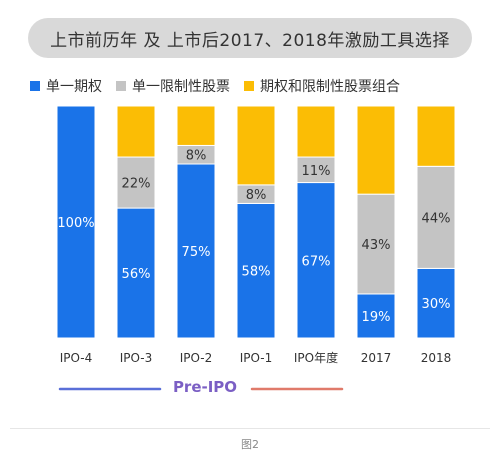 Image resolution: width=500 pixels, height=458 pixels. I want to click on data-label-IPO年度-series-0: 67%, so click(316, 261).